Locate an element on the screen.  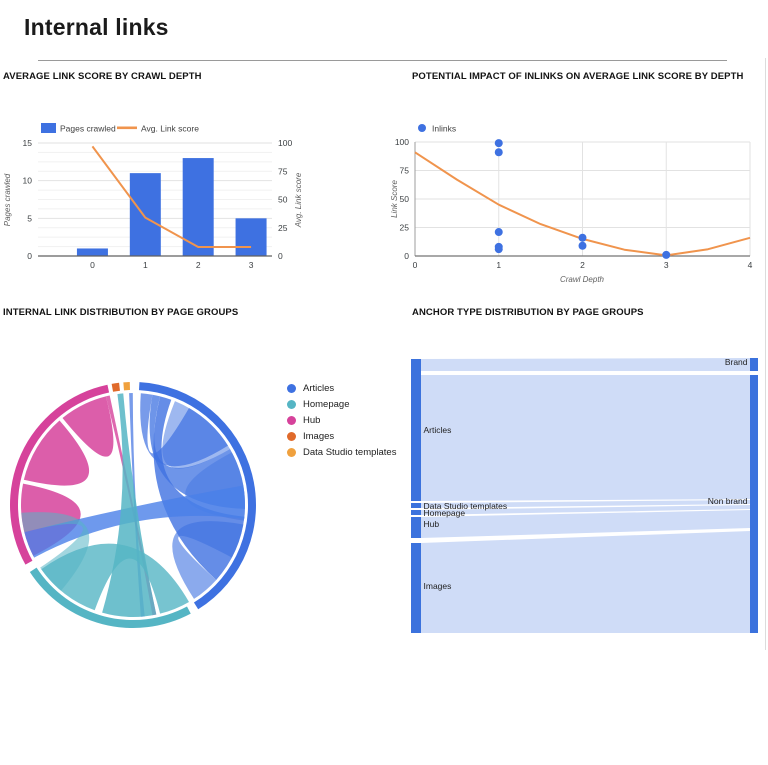
legend-item: Homepage is located at coordinates (341, 404).